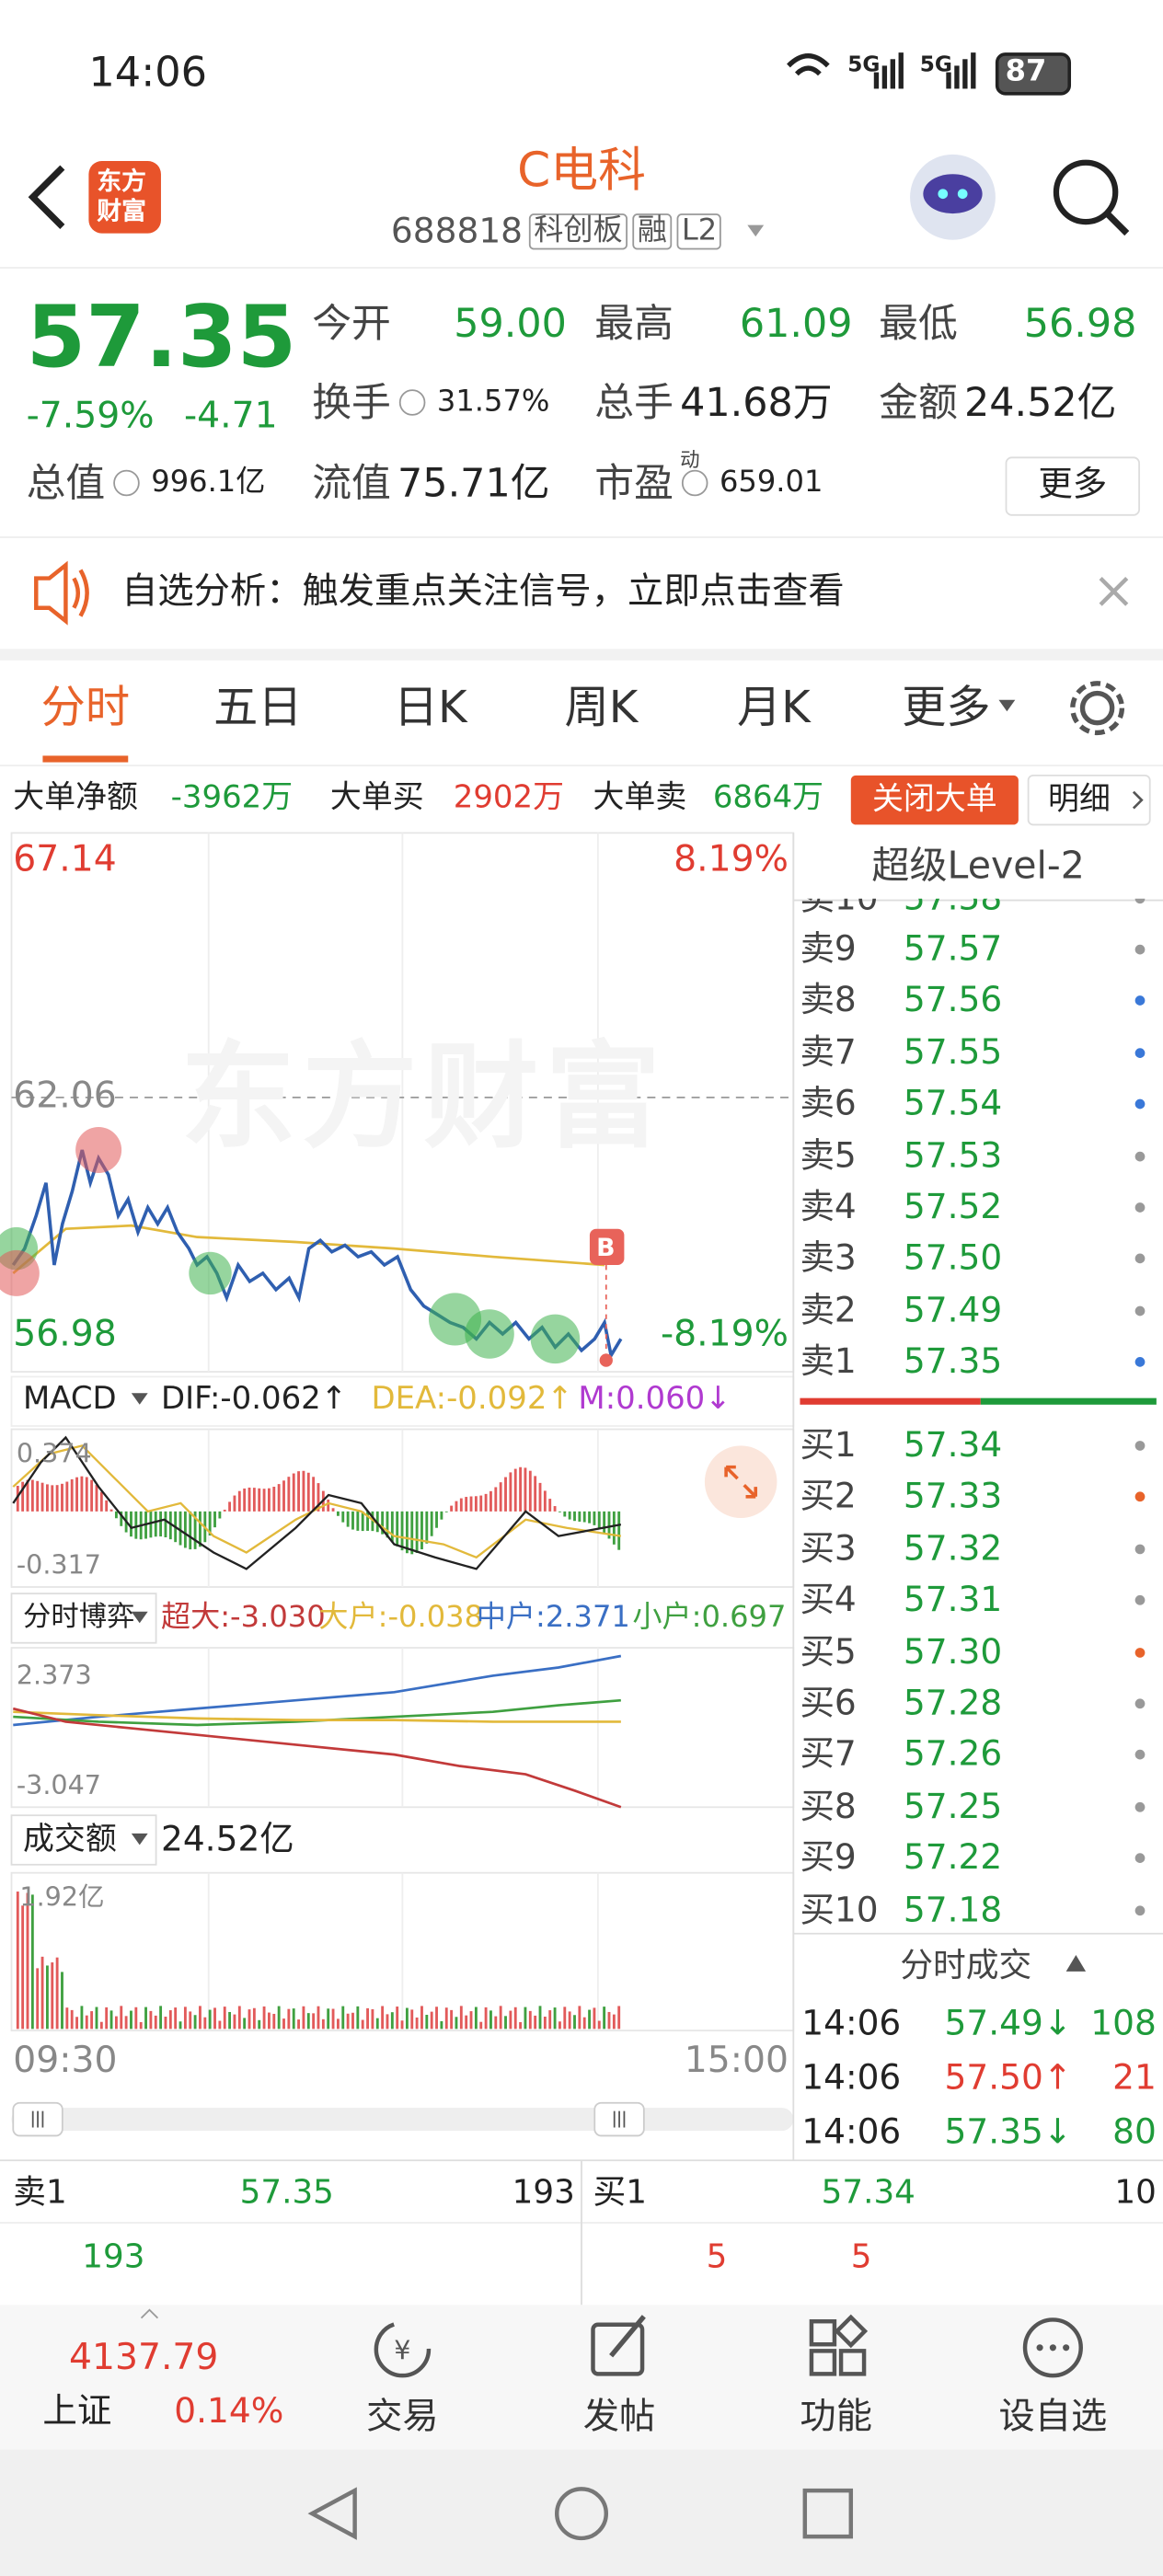  Describe the element at coordinates (543, 2191) in the screenshot. I see `ask-volume: 193` at that location.